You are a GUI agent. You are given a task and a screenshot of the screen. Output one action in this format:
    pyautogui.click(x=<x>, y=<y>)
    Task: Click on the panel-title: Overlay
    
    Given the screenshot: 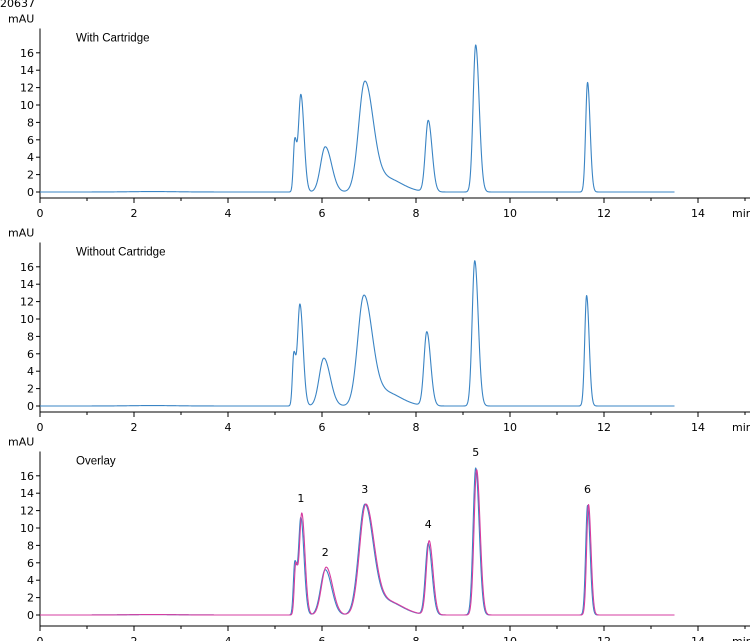 What is the action you would take?
    pyautogui.click(x=96, y=461)
    